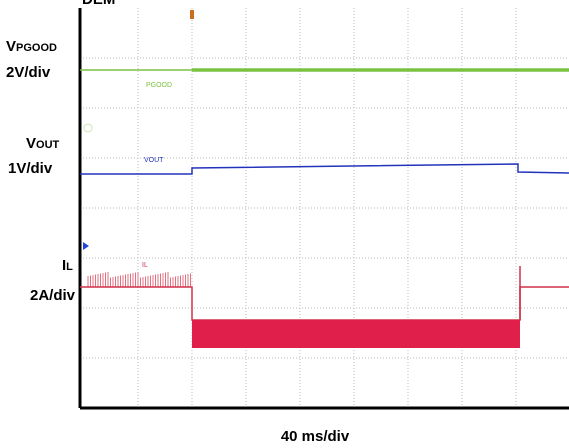  What do you see at coordinates (192, 14) in the screenshot?
I see `trigger-marker` at bounding box center [192, 14].